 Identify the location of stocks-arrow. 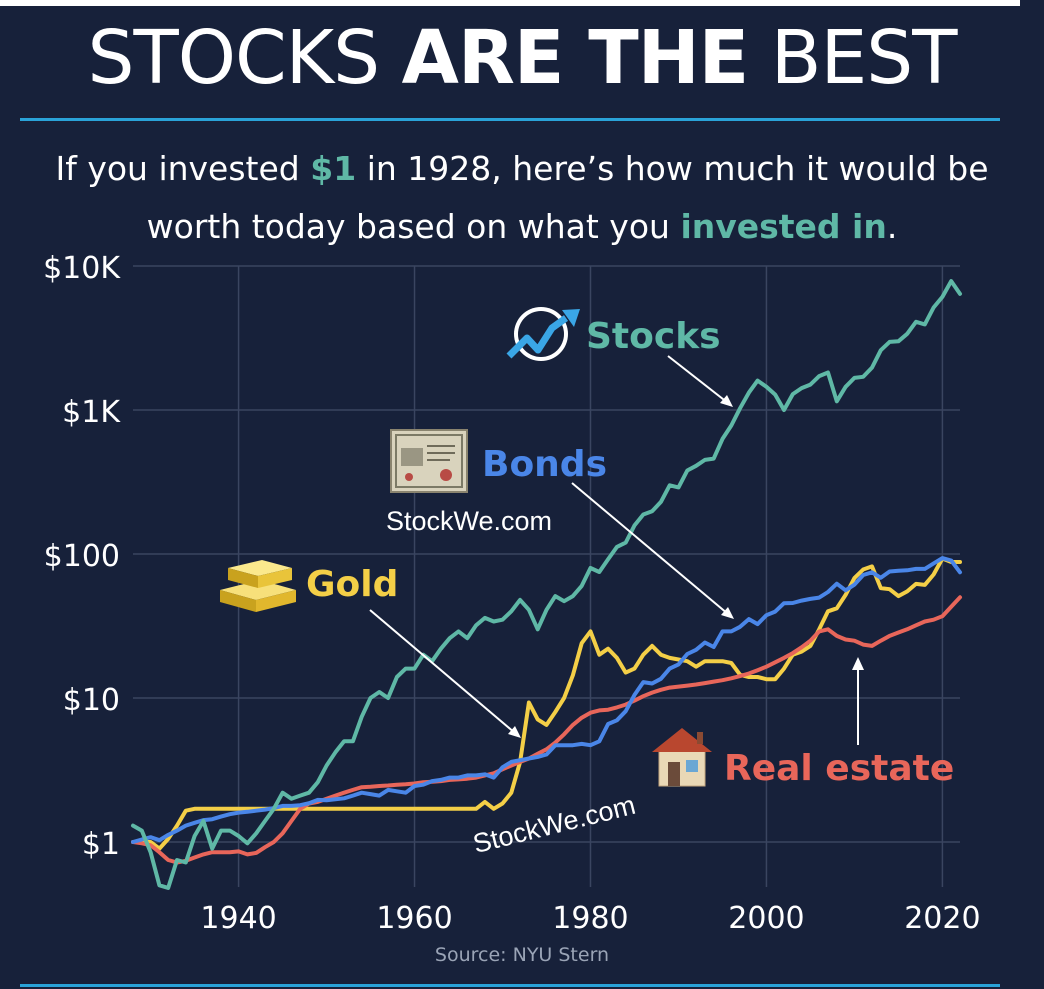
(698, 379).